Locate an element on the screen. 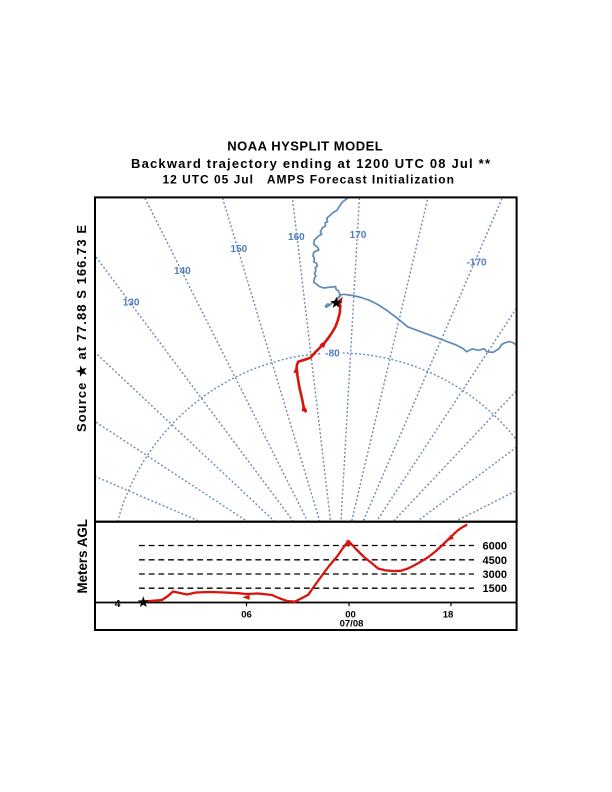 The width and height of the screenshot is (612, 792). svg-text: 170 is located at coordinates (358, 235).